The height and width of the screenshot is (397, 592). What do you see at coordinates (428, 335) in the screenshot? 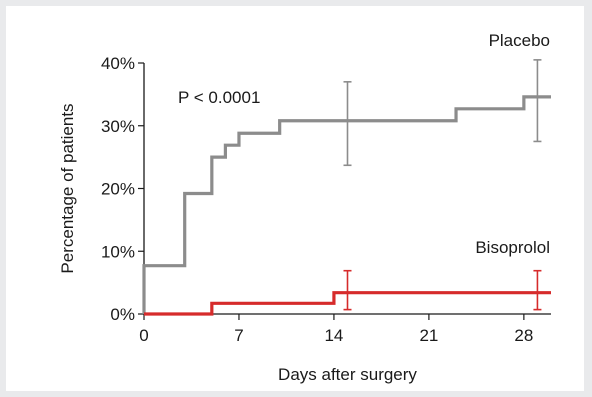
I see `x-tick-label-3: 21` at bounding box center [428, 335].